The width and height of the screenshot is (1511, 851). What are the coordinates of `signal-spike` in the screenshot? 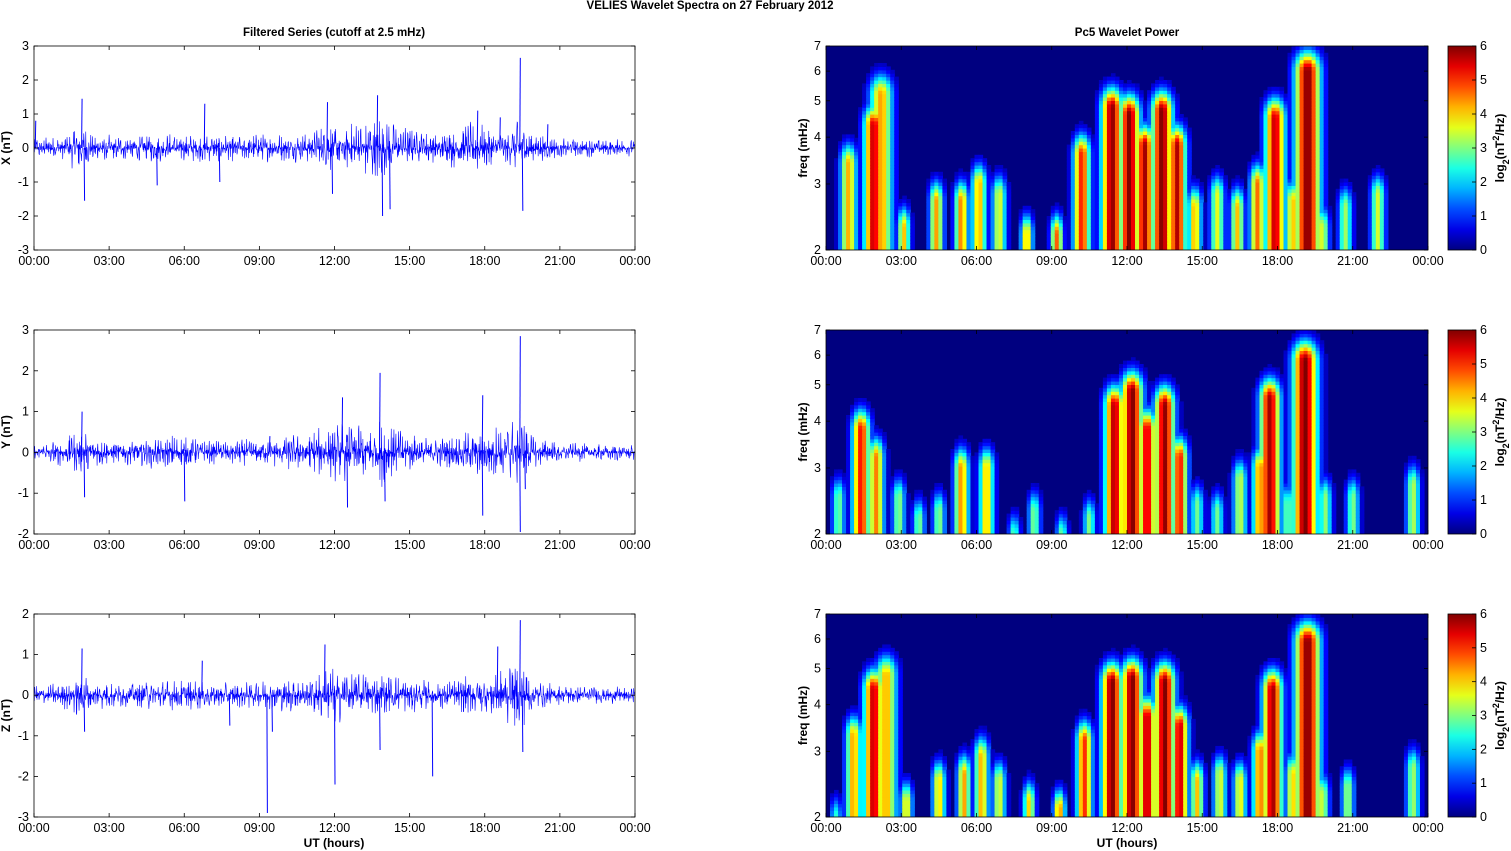 It's located at (482, 484).